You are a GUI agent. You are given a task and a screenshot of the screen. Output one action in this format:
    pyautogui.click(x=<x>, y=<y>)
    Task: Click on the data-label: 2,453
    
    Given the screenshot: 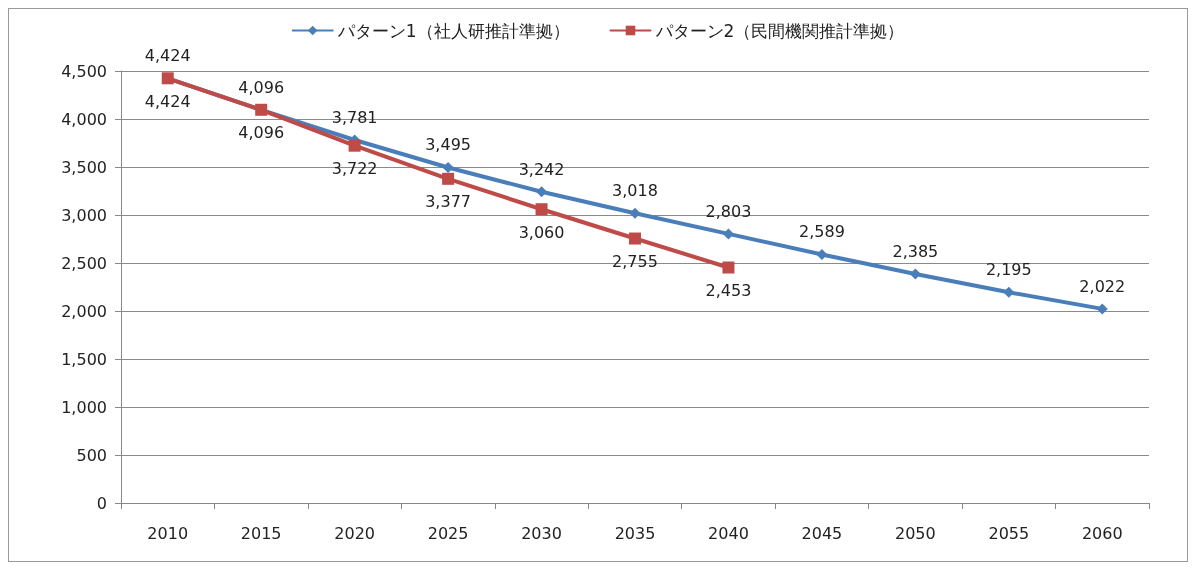 What is the action you would take?
    pyautogui.click(x=728, y=291)
    